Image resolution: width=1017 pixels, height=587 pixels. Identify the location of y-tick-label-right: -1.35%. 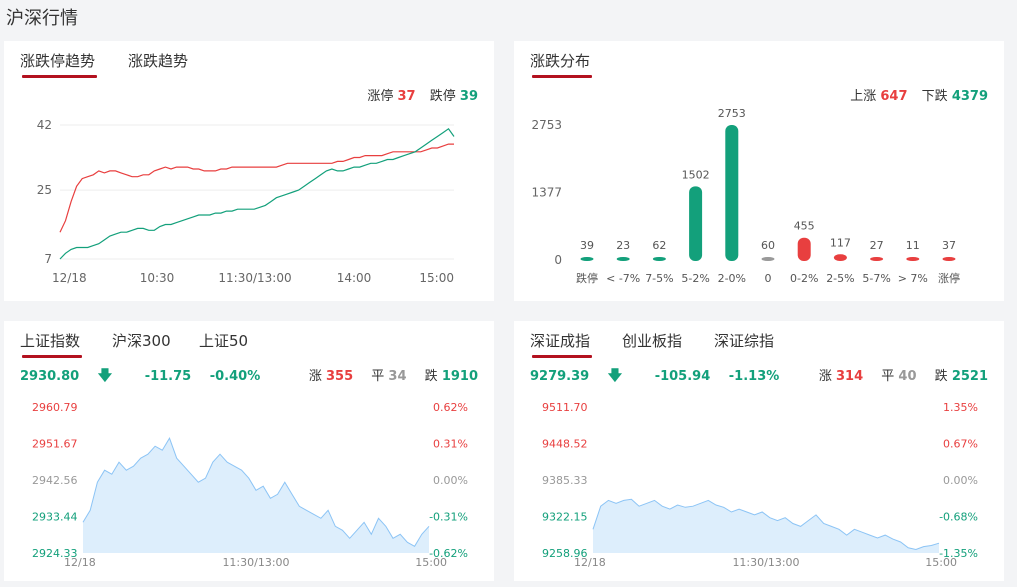
(958, 553).